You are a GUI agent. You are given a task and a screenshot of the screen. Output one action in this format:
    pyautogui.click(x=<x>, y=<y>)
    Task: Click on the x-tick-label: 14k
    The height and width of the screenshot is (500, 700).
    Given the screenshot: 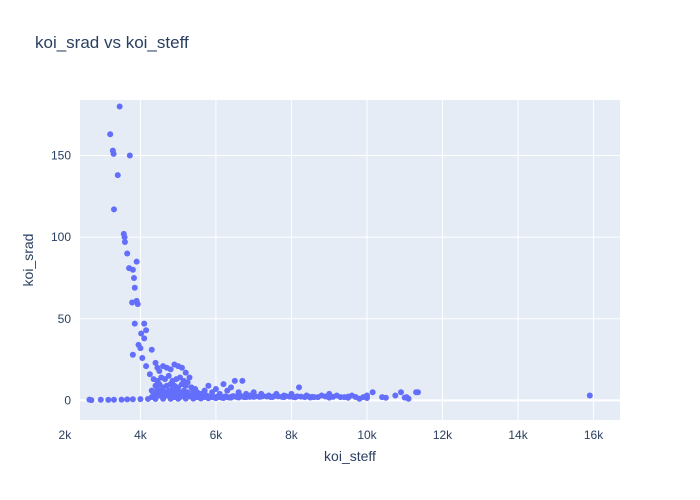 What is the action you would take?
    pyautogui.click(x=518, y=435)
    